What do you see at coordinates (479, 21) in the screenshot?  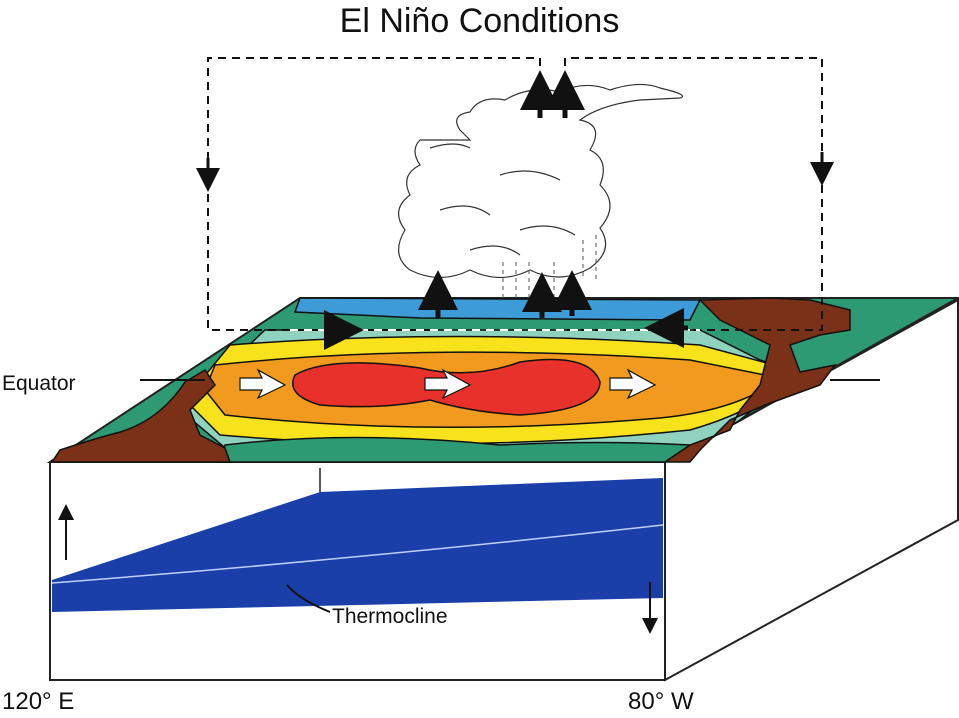 I see `diagram-title: El Niño Conditions` at bounding box center [479, 21].